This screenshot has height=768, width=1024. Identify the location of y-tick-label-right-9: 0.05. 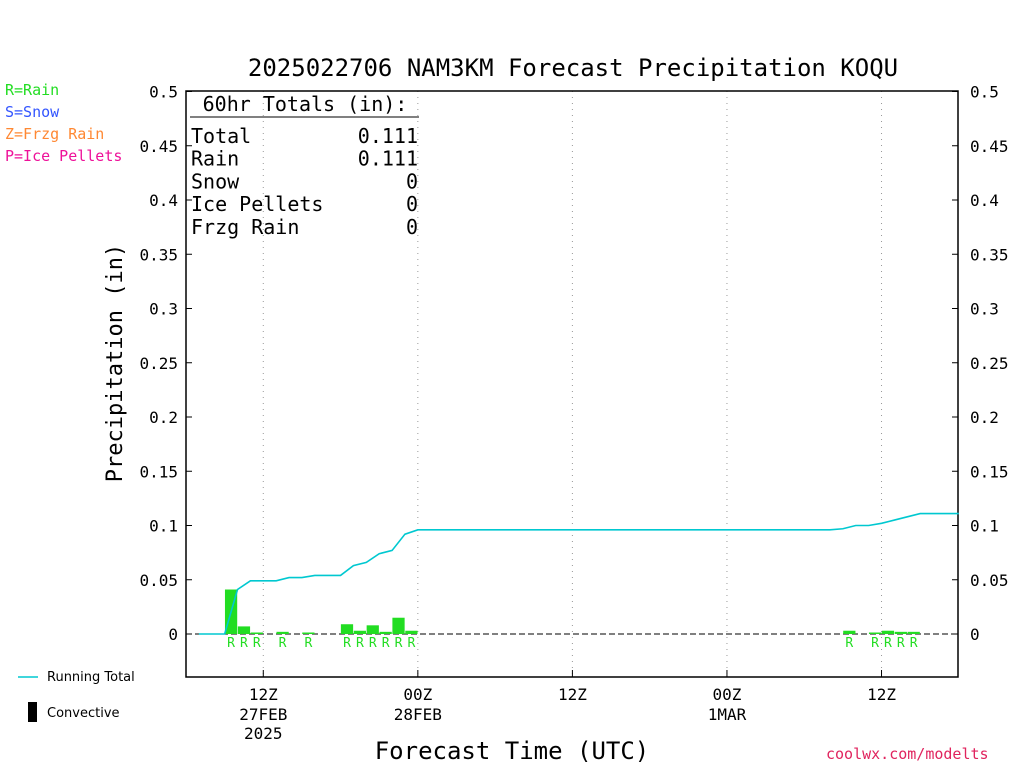
(989, 580).